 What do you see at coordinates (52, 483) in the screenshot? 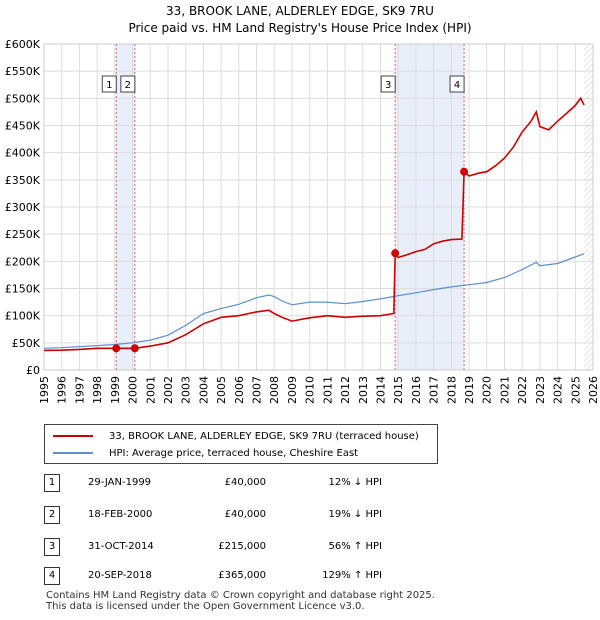
I see `transaction-number: 1` at bounding box center [52, 483].